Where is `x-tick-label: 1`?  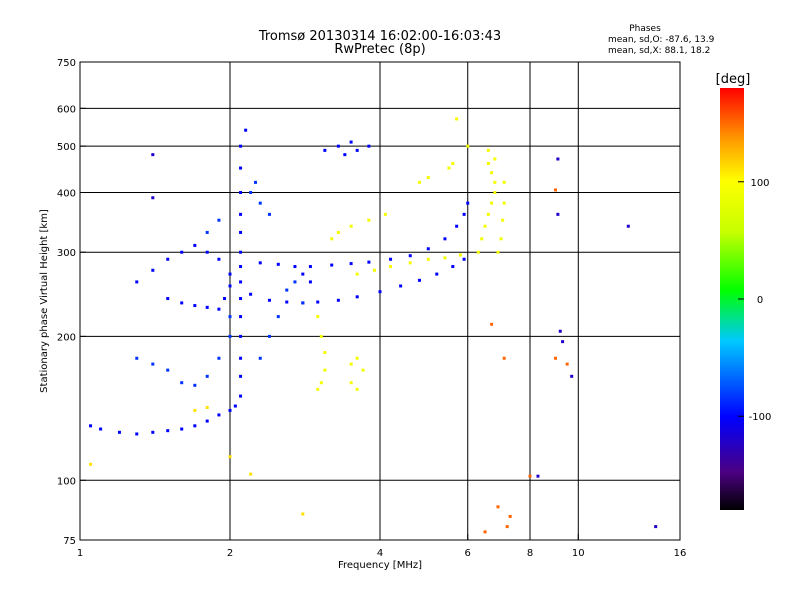 x-tick-label: 1 is located at coordinates (80, 553).